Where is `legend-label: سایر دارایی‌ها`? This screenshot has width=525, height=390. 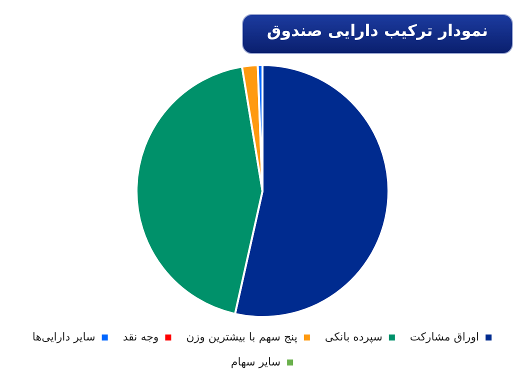
legend-label: سایر دارایی‌ها is located at coordinates (64, 337).